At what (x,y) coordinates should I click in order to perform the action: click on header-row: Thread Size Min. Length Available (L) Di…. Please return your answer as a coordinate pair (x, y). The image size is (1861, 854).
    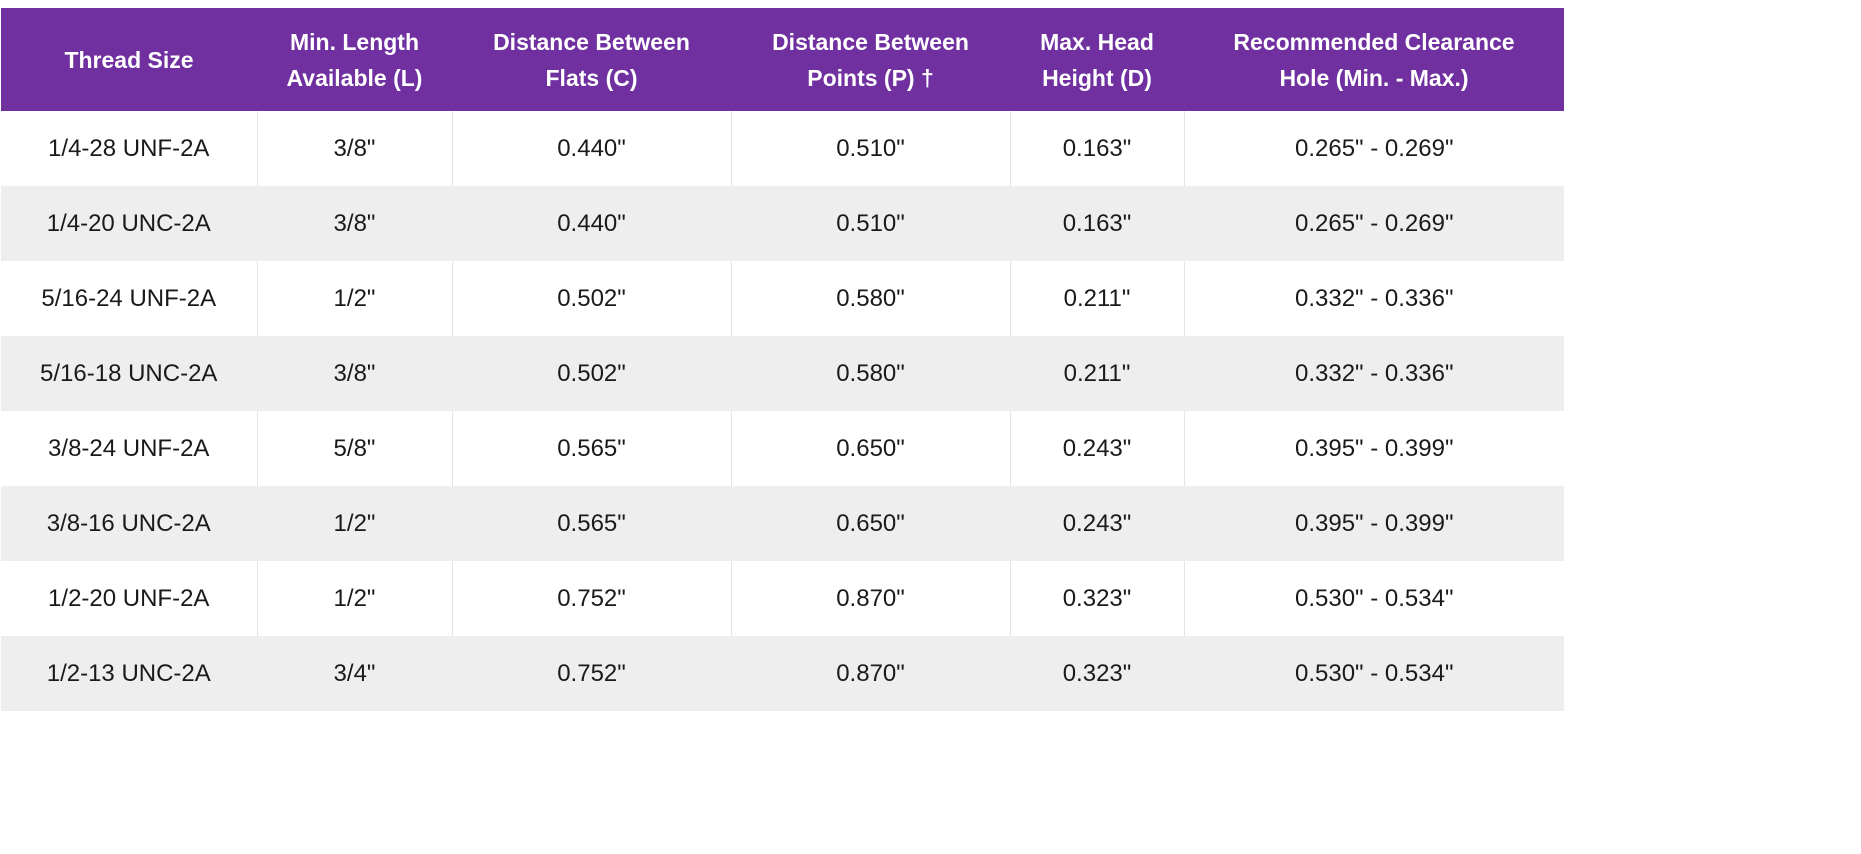
    Looking at the image, I should click on (782, 59).